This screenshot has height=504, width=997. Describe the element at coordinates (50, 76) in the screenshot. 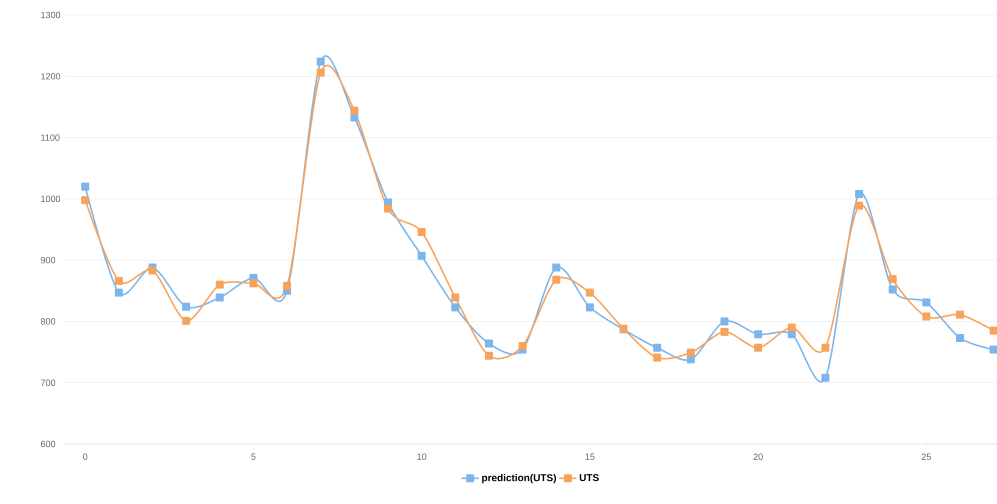

I see `y-tick-label: 1200` at that location.